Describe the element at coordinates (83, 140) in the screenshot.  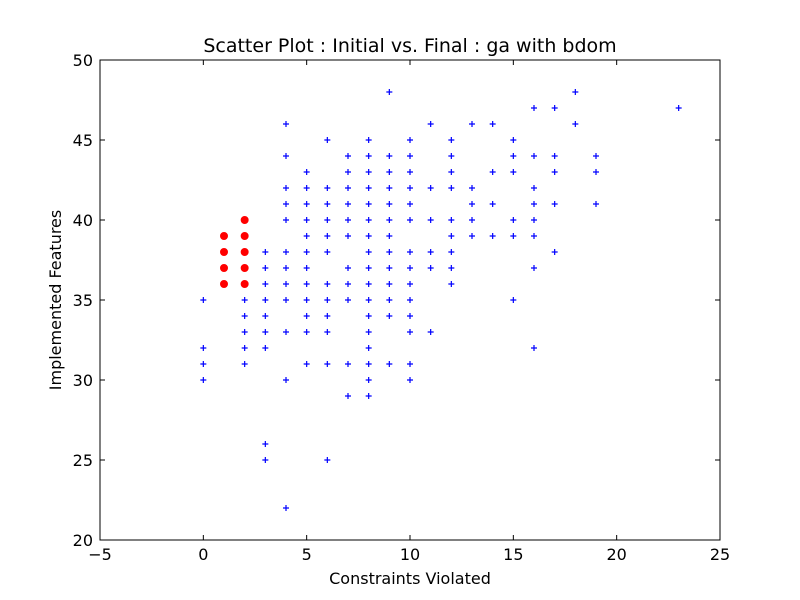
I see `y-tick-label: 45` at that location.